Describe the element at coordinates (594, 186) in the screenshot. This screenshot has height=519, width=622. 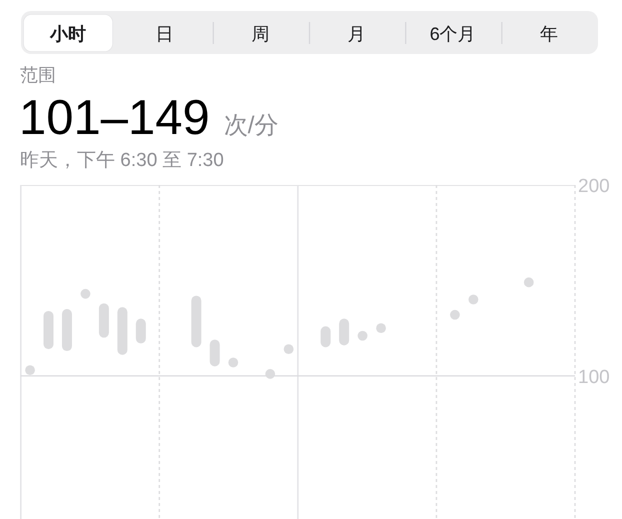
I see `y-tick: 200` at that location.